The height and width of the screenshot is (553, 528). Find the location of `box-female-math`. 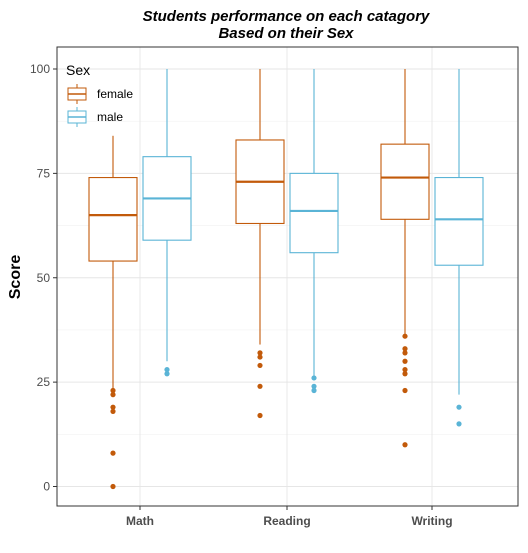

box-female-math is located at coordinates (113, 312).